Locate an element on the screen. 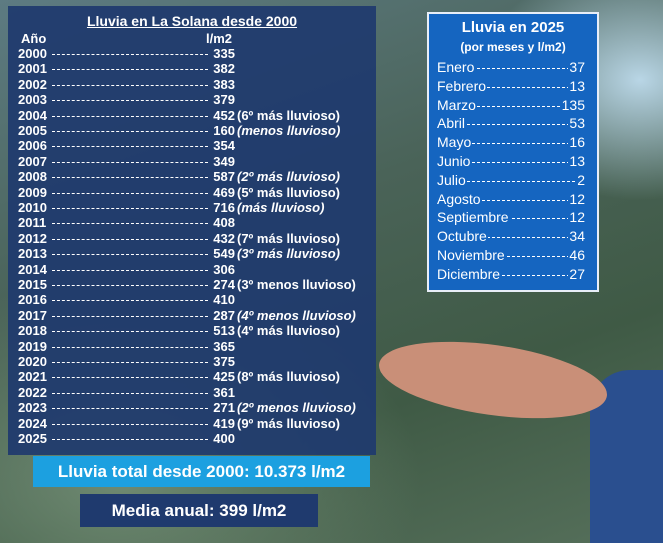  rainfall: 365 is located at coordinates (224, 346).